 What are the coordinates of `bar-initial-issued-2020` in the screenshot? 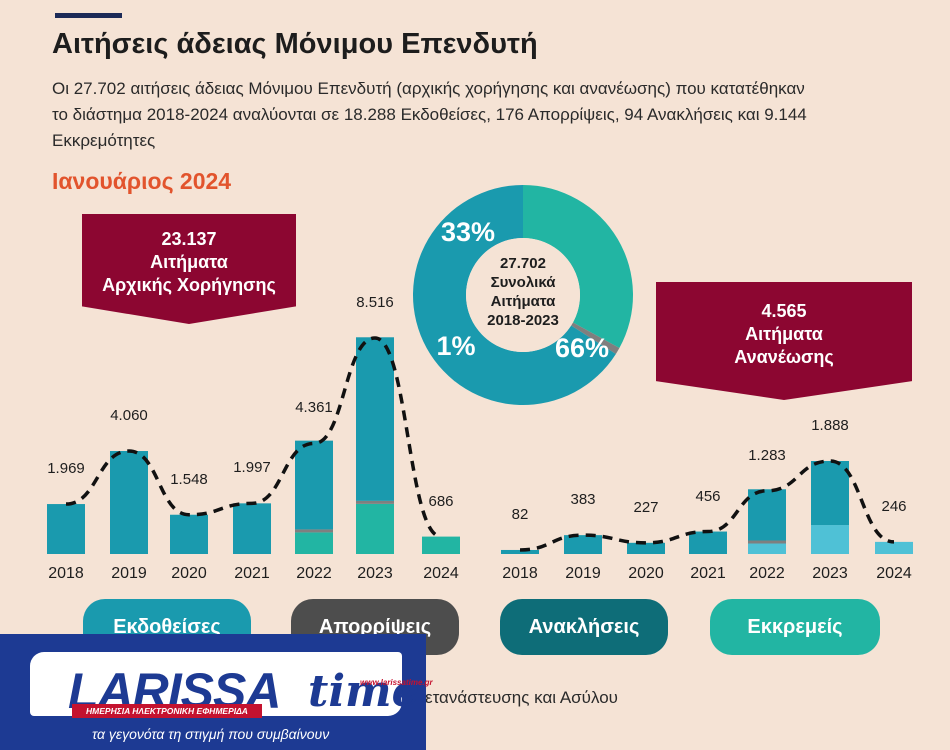 It's located at (189, 534).